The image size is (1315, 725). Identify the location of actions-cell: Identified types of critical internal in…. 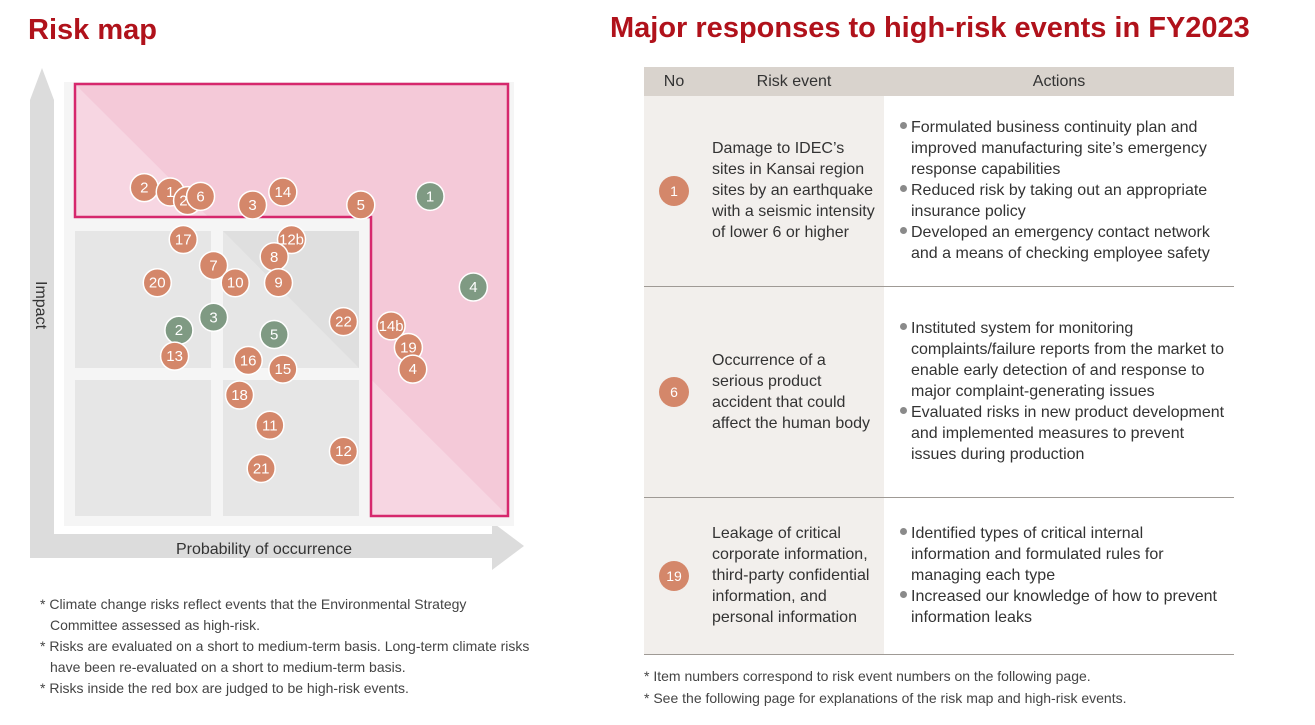
(1059, 576).